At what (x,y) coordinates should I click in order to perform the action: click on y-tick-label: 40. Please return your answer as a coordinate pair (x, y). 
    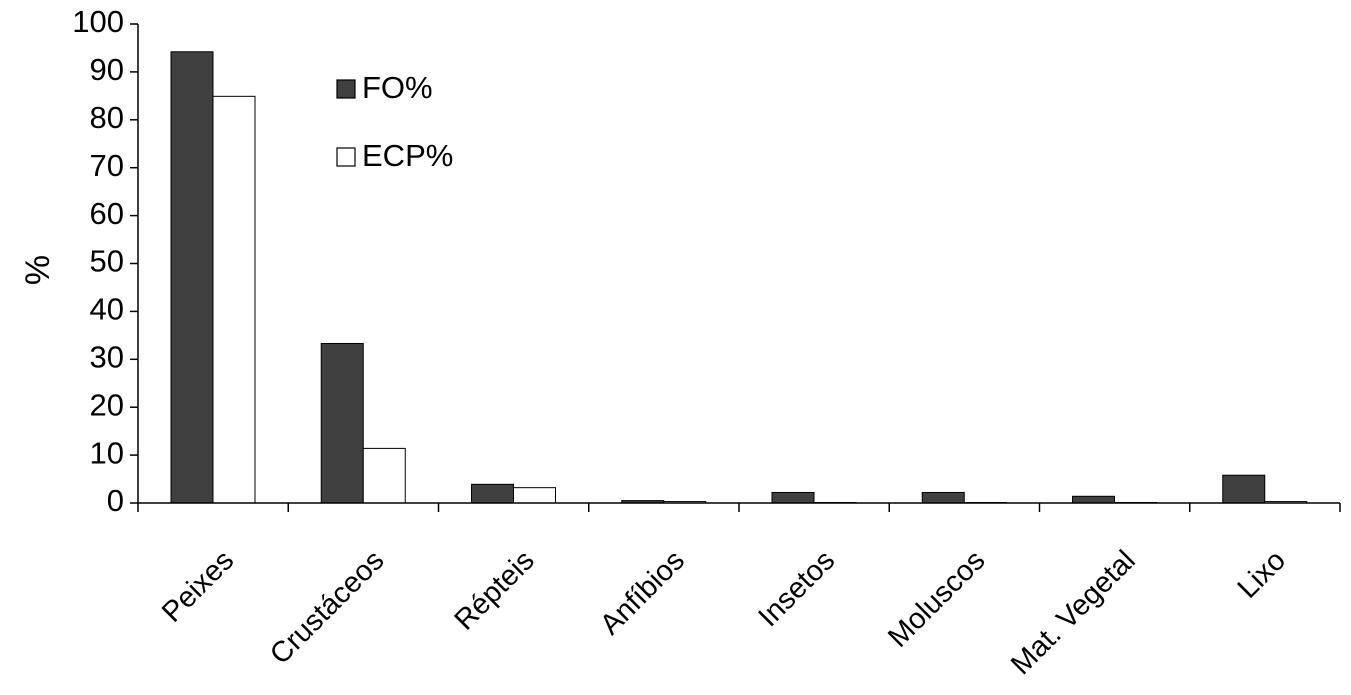
    Looking at the image, I should click on (107, 309).